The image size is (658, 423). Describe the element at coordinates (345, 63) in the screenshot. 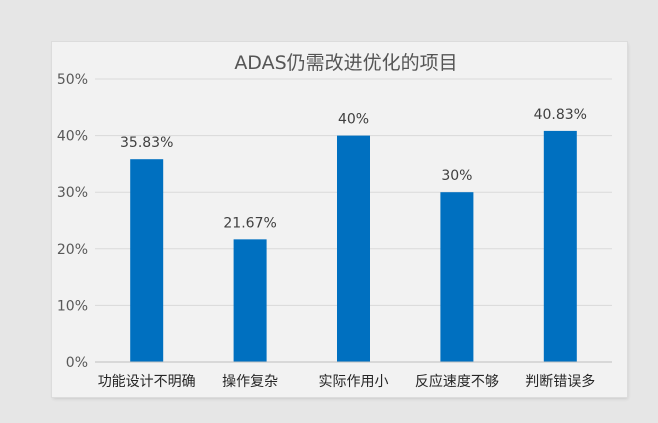

I see `chart-title: ADAS仍需改进优化的项目` at that location.